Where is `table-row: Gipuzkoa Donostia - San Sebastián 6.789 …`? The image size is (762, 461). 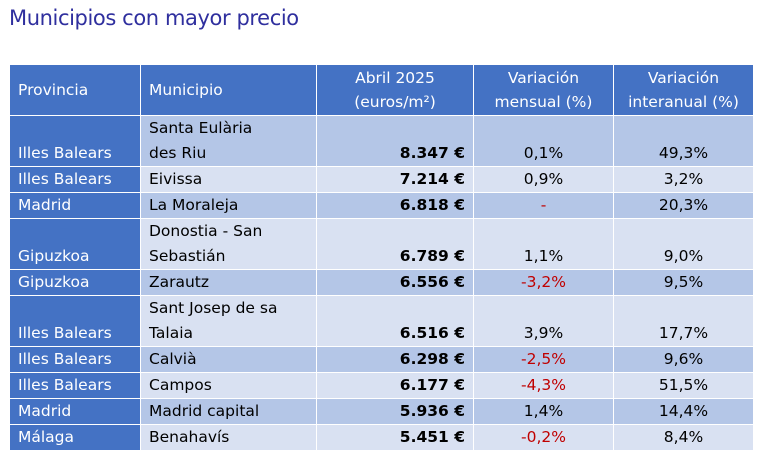
table-row: Gipuzkoa Donostia - San Sebastián 6.789 … is located at coordinates (381, 244).